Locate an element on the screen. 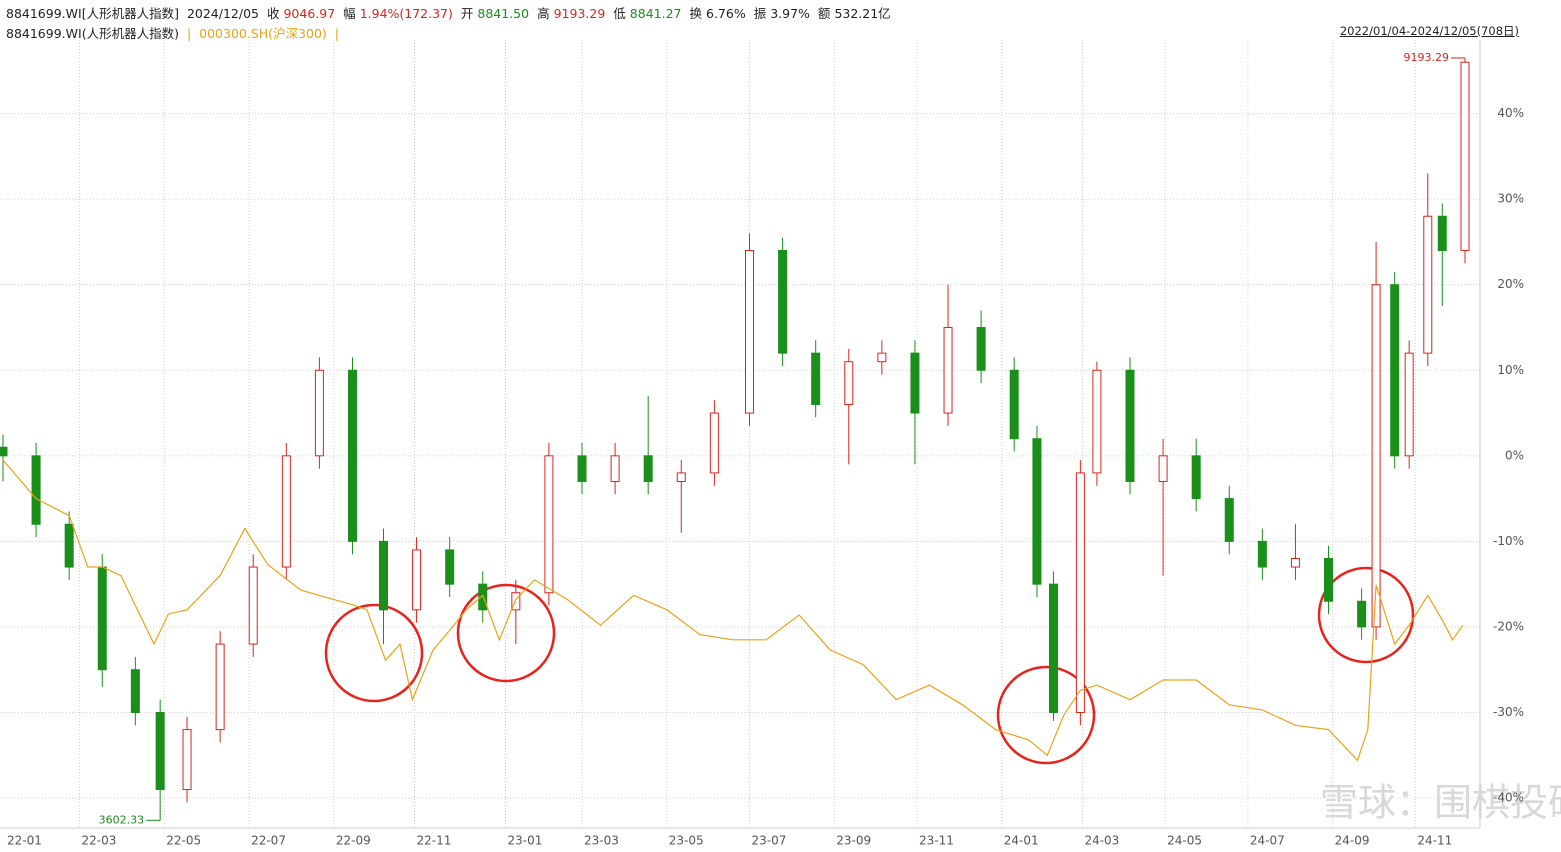  change: 1.94%(172.37) is located at coordinates (406, 13).